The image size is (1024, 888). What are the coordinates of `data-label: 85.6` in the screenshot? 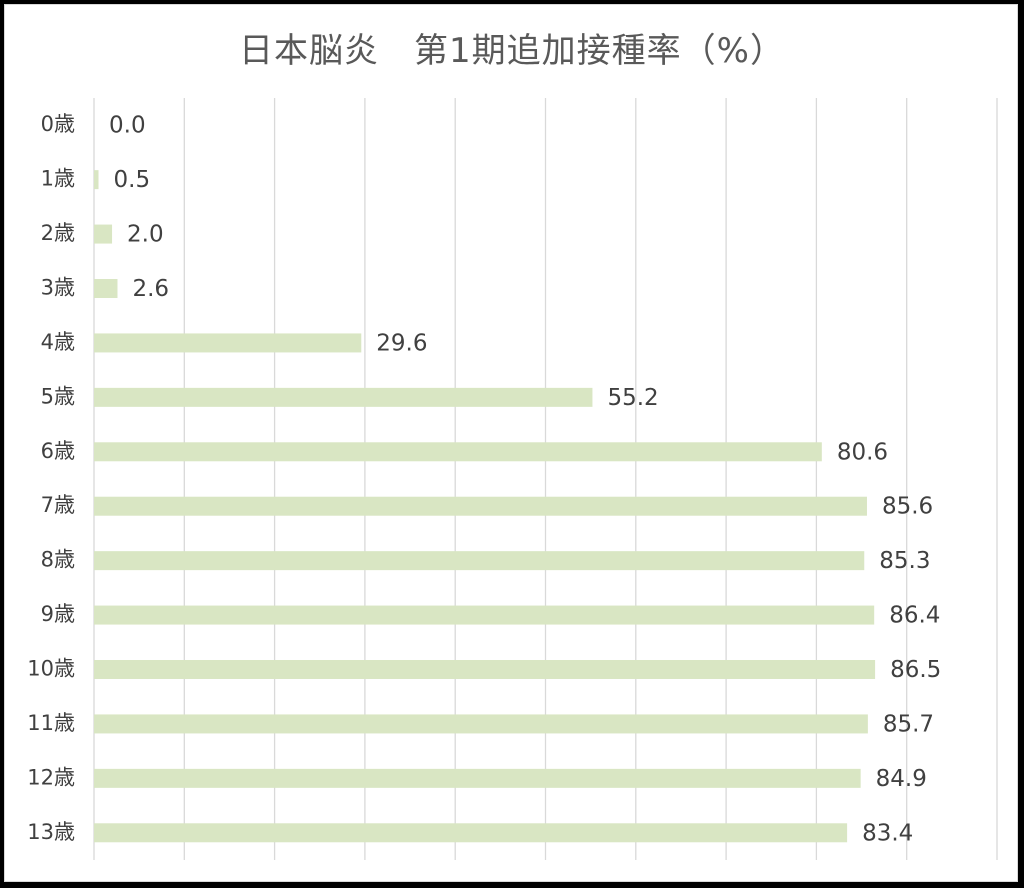 It's located at (907, 507).